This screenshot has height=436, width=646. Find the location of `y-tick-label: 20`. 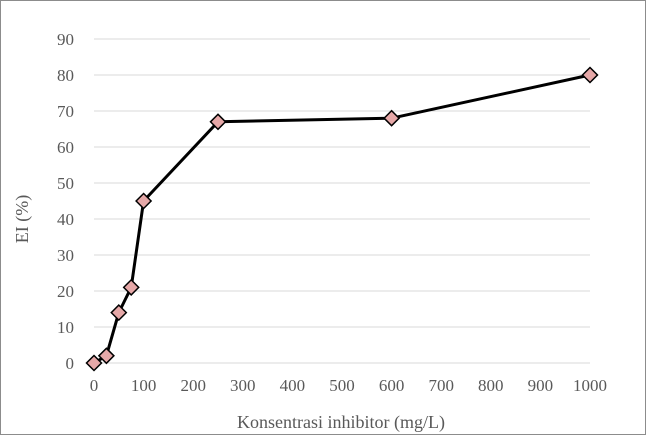

y-tick-label: 20 is located at coordinates (65, 291).